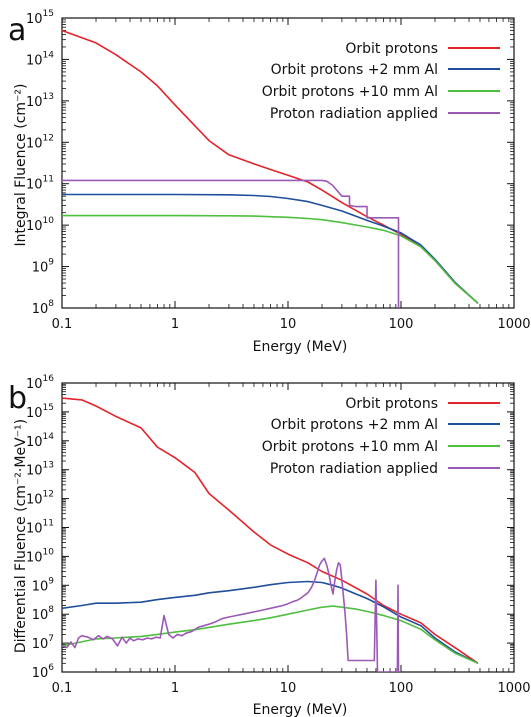  Describe the element at coordinates (175, 688) in the screenshot. I see `panel-b-x-tick-label: 1` at that location.